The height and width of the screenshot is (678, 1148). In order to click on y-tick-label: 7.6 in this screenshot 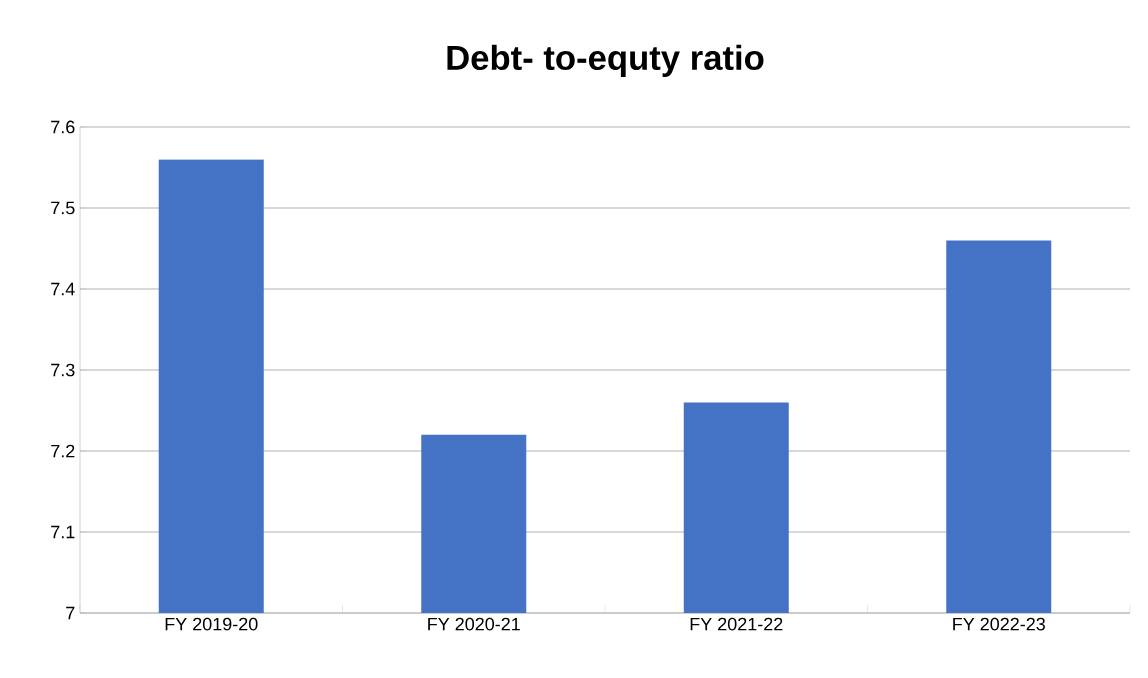, I will do `click(63, 127)`.